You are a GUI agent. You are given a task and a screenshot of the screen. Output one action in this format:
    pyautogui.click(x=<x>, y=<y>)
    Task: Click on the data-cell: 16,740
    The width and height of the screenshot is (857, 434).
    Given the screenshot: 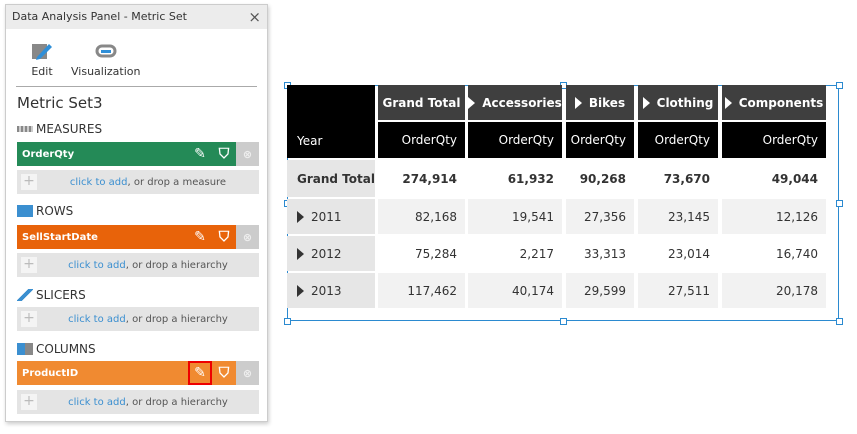 What is the action you would take?
    pyautogui.click(x=774, y=253)
    